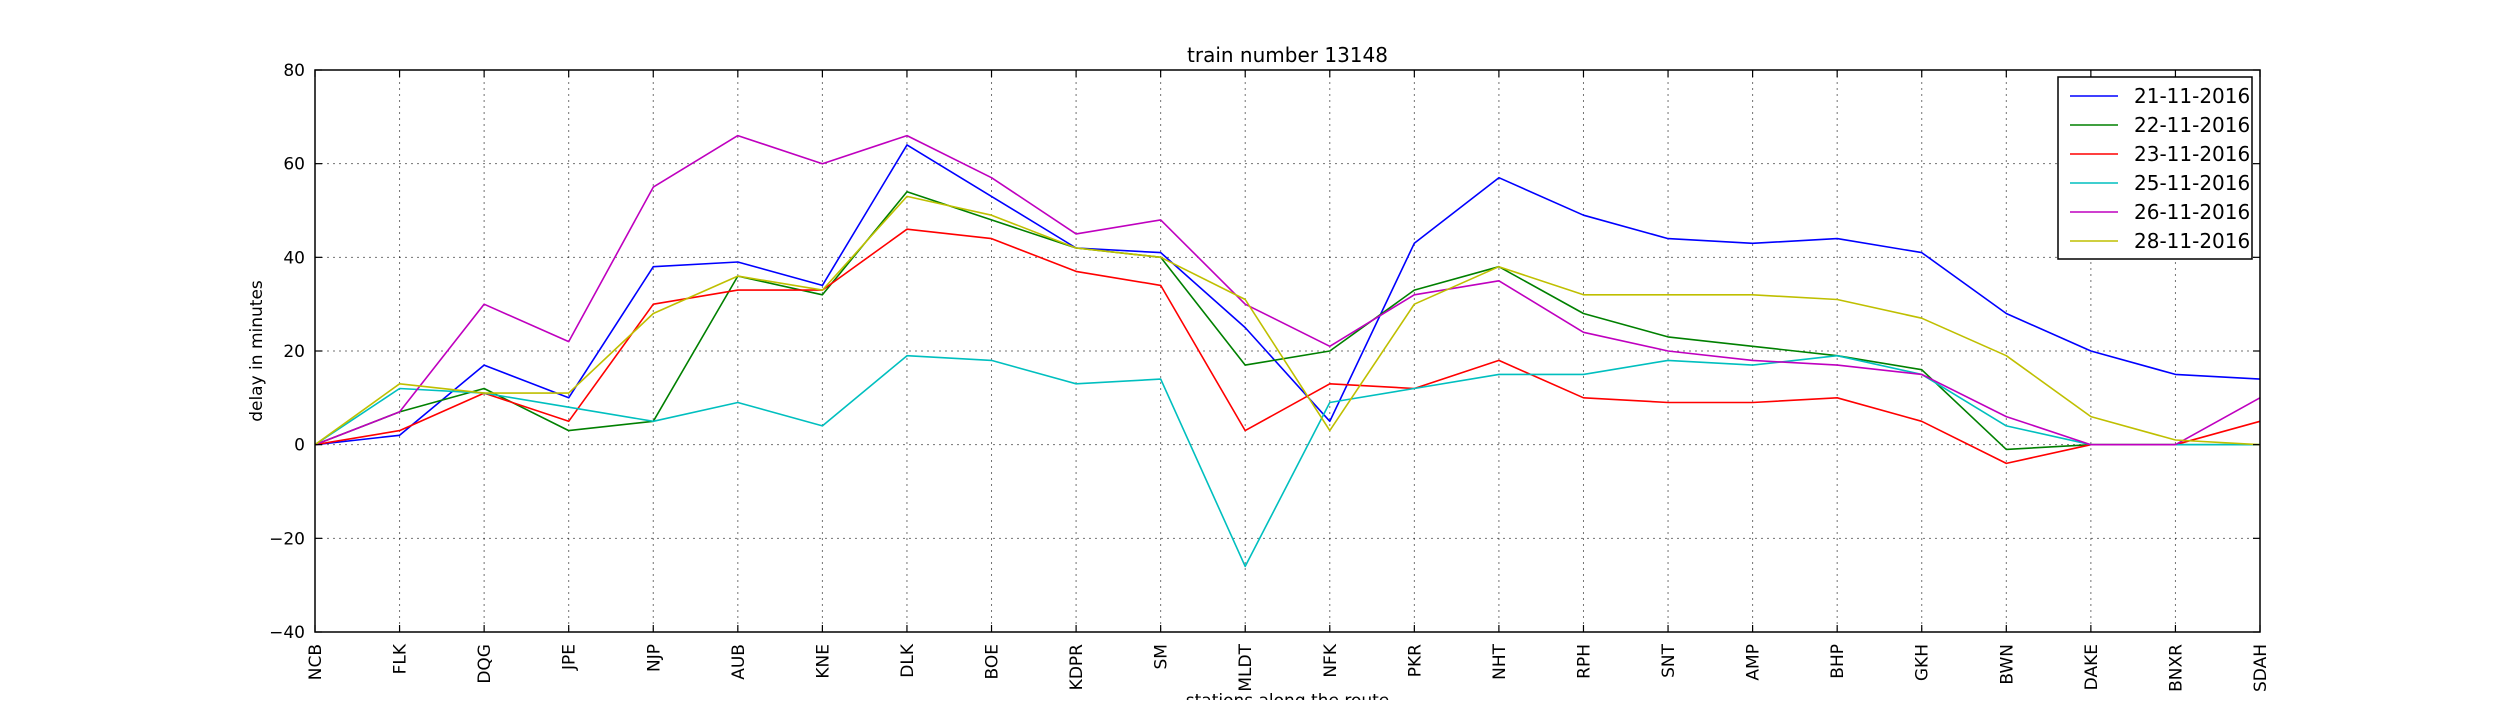  Describe the element at coordinates (2192, 96) in the screenshot. I see `legend-label-21-11-2016: 21-11-2016` at that location.